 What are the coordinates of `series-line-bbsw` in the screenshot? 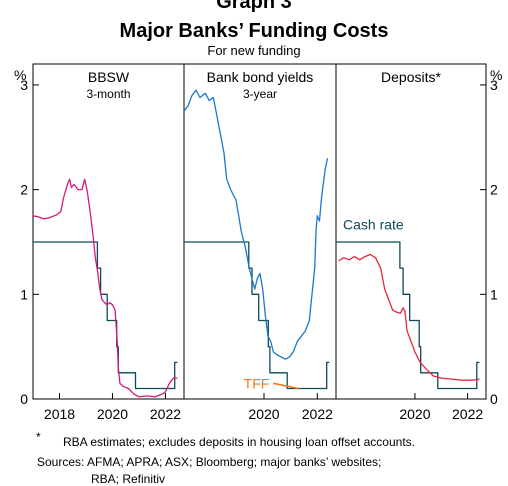 It's located at (105, 288).